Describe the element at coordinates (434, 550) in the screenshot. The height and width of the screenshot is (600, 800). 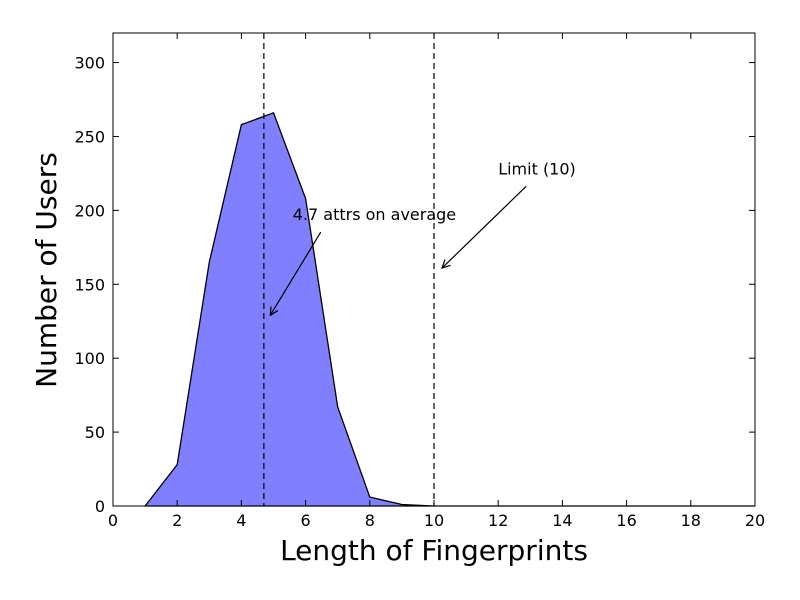
I see `x-axis-title: Length of Fingerprints` at that location.